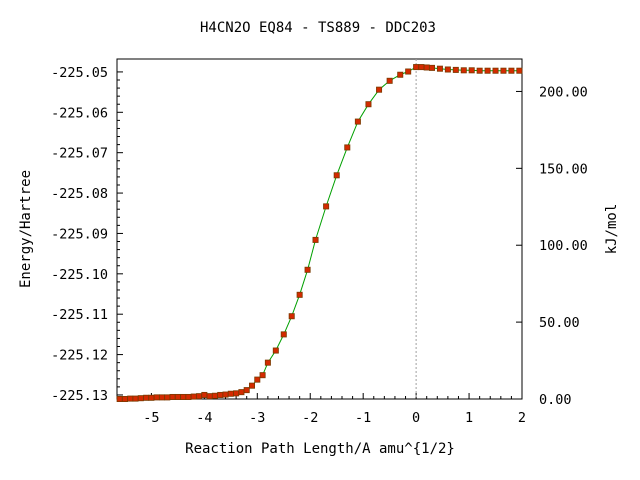 Image resolution: width=640 pixels, height=480 pixels. What do you see at coordinates (79, 396) in the screenshot?
I see `y-tick-label: -225.13` at bounding box center [79, 396].